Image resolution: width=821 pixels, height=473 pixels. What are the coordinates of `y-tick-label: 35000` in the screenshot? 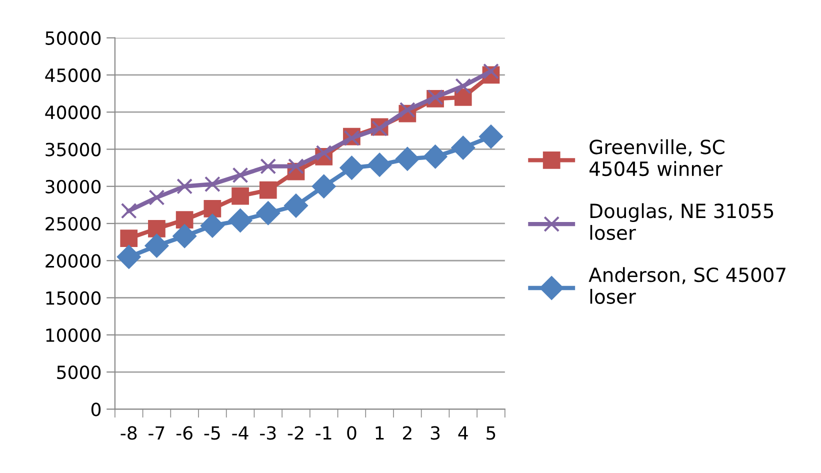 It's located at (73, 149).